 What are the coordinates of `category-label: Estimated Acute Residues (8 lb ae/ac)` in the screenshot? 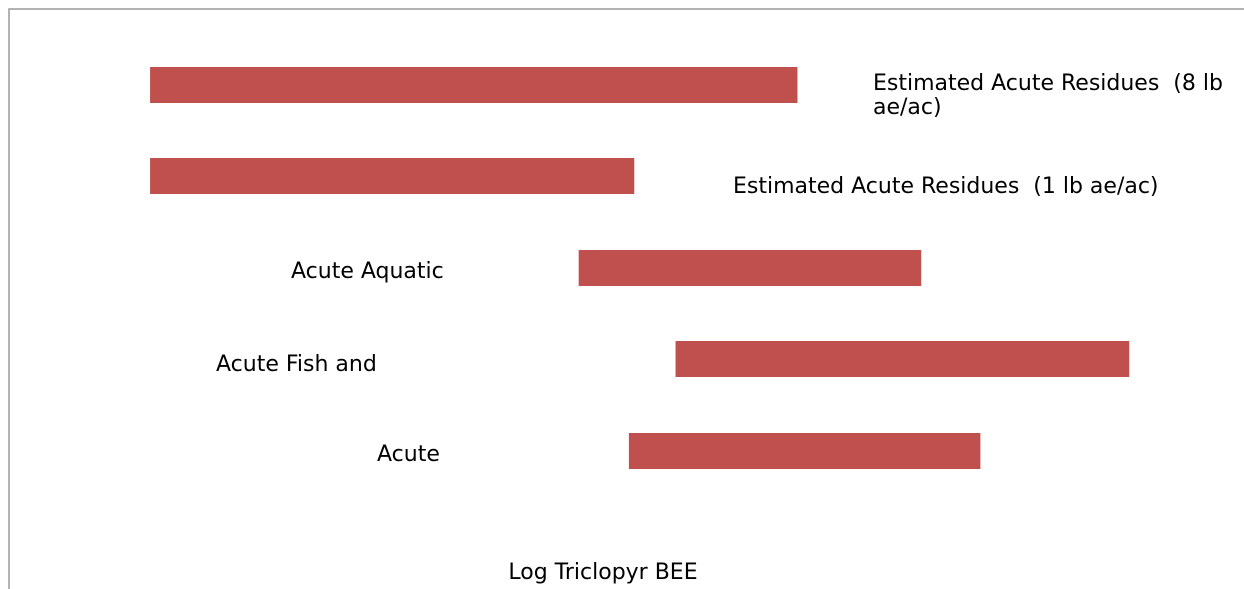 It's located at (1051, 95).